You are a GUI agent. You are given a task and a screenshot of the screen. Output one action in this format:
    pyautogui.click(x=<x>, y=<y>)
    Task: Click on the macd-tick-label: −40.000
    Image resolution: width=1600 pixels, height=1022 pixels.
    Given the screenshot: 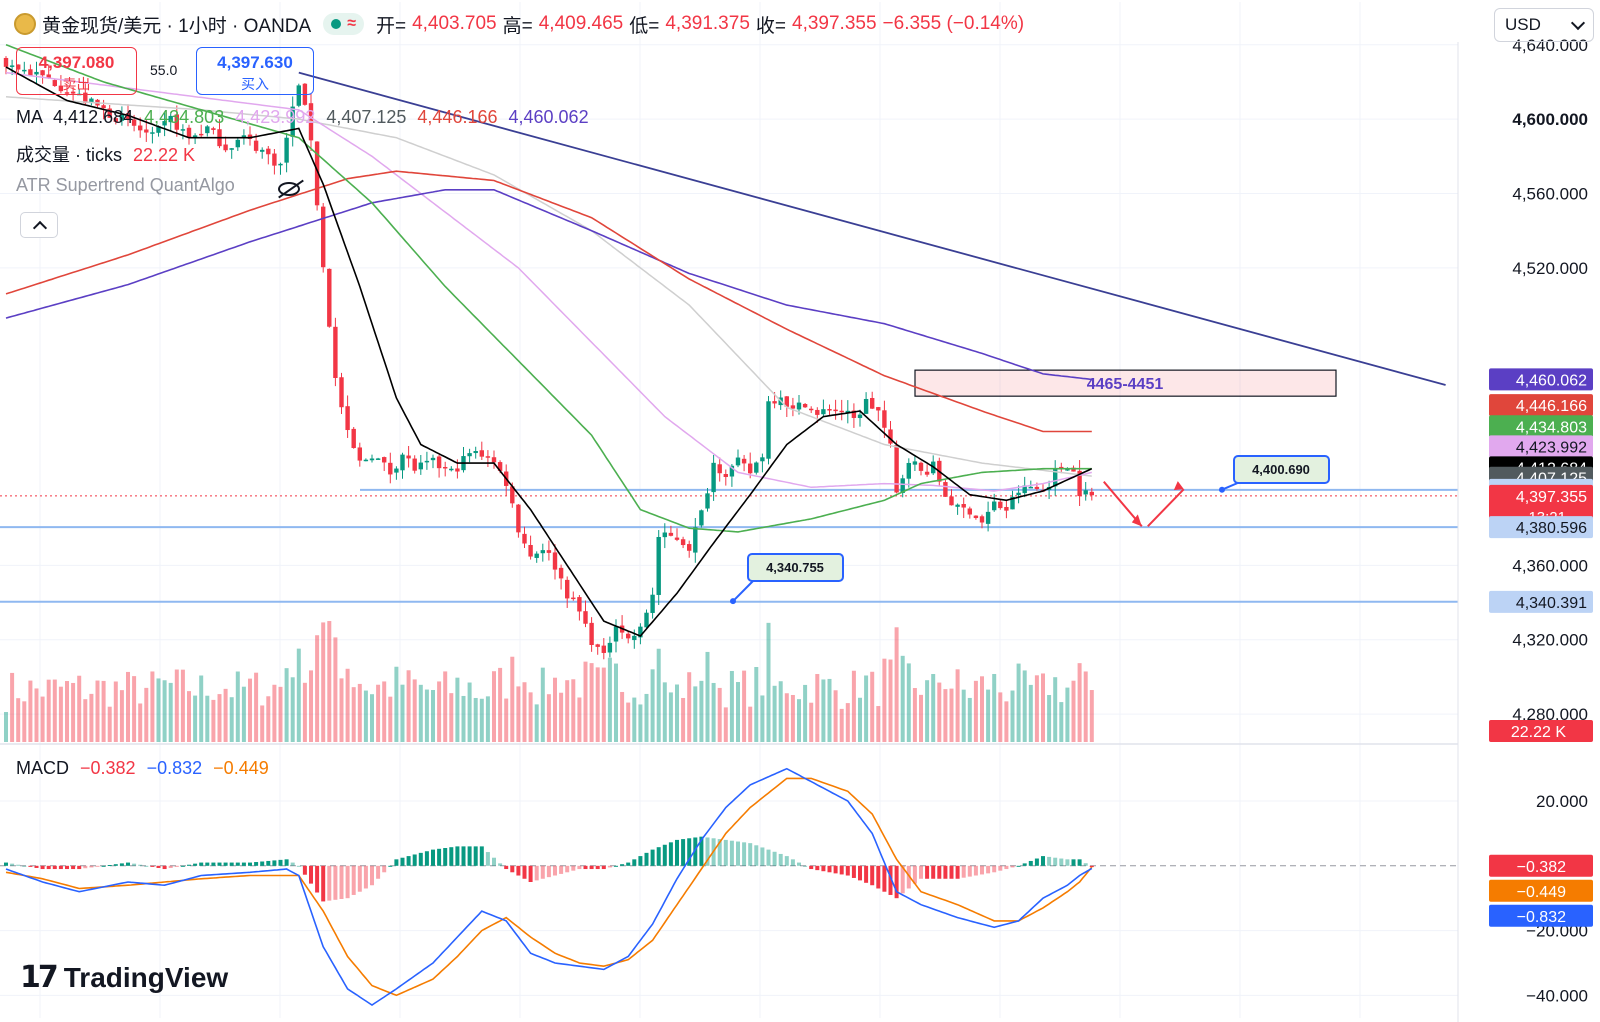 What is the action you would take?
    pyautogui.click(x=1557, y=995)
    